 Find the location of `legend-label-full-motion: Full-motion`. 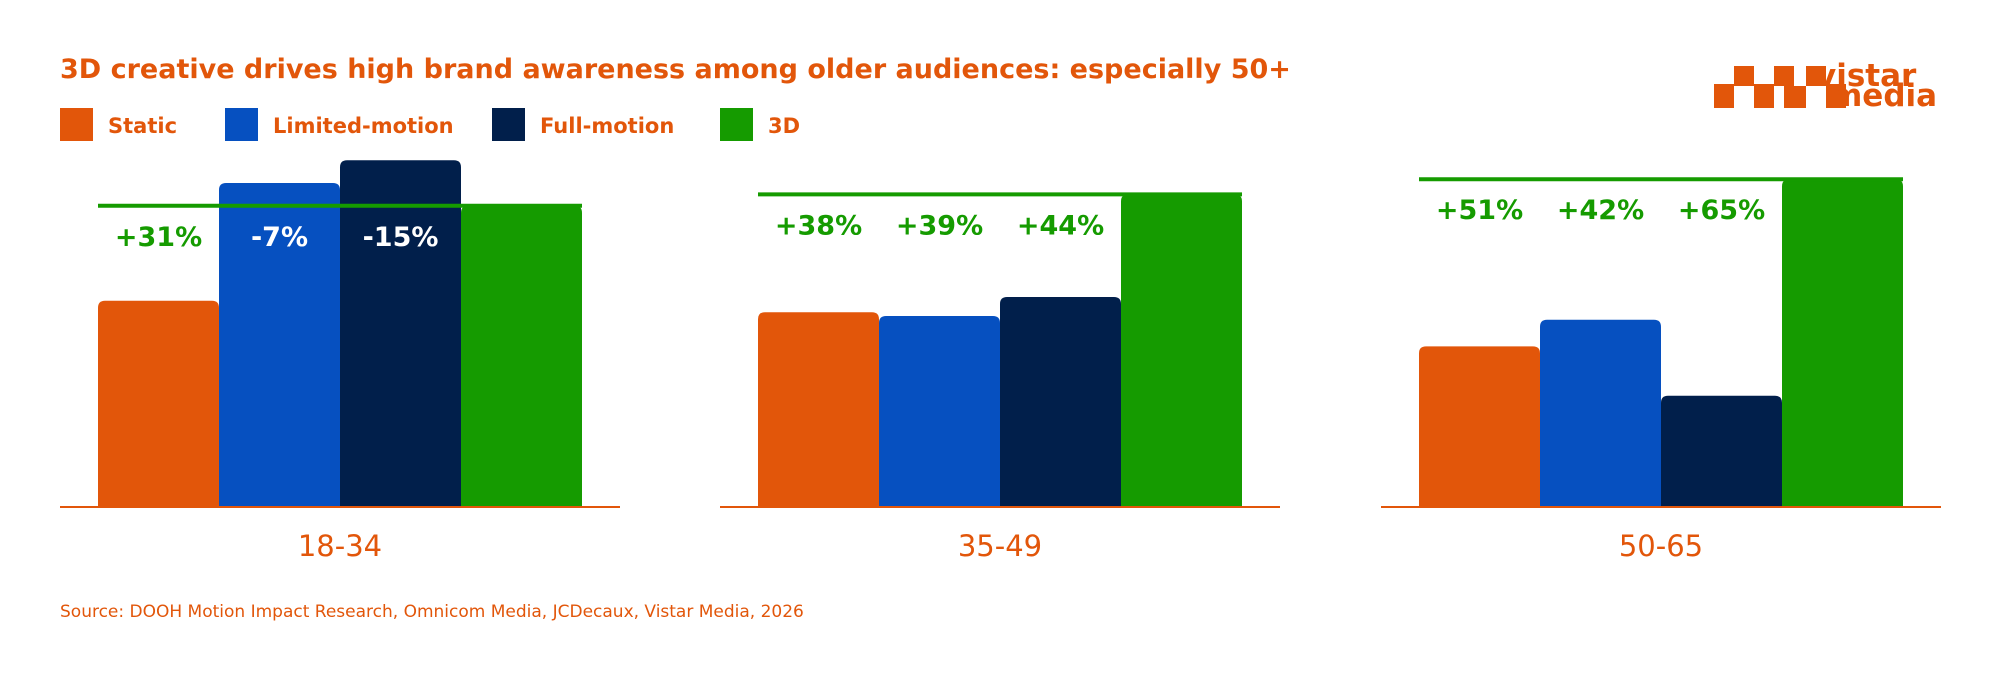

legend-label-full-motion: Full-motion is located at coordinates (607, 126).